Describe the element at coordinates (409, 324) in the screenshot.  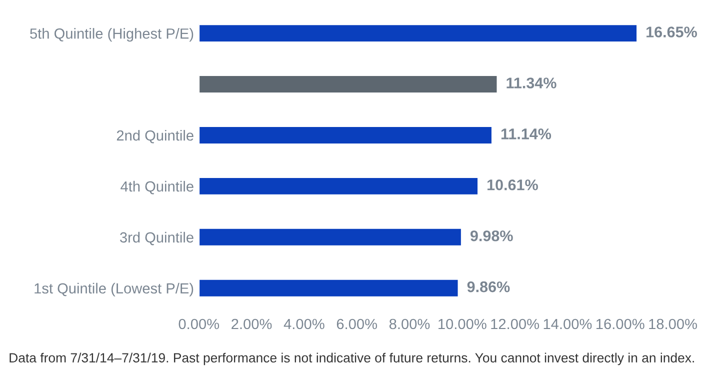
I see `x-tick-label: 8.00%` at that location.